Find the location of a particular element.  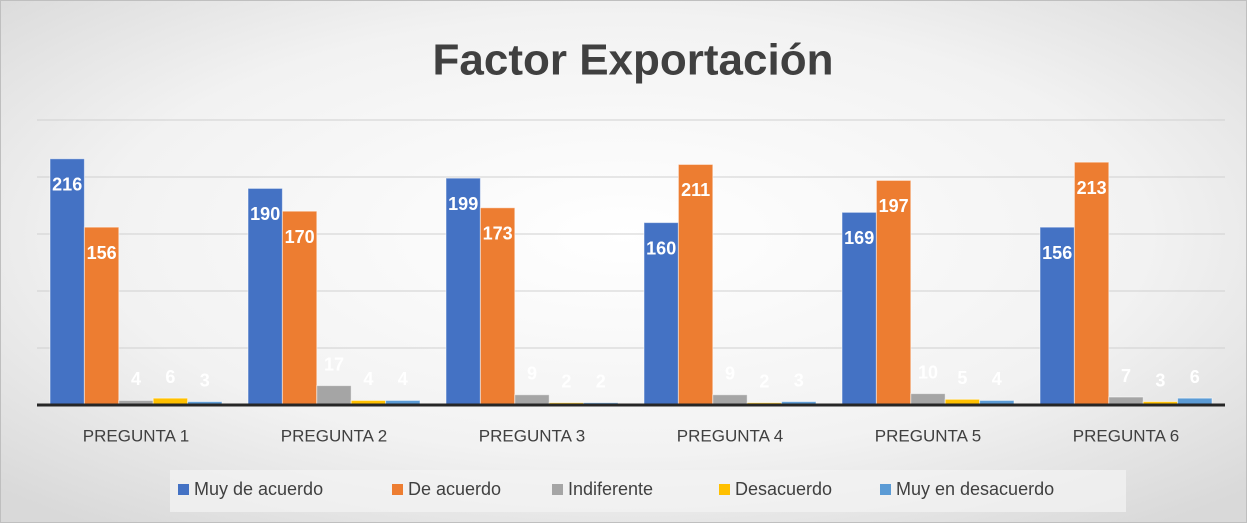

legend-label: Indiferente is located at coordinates (610, 489).